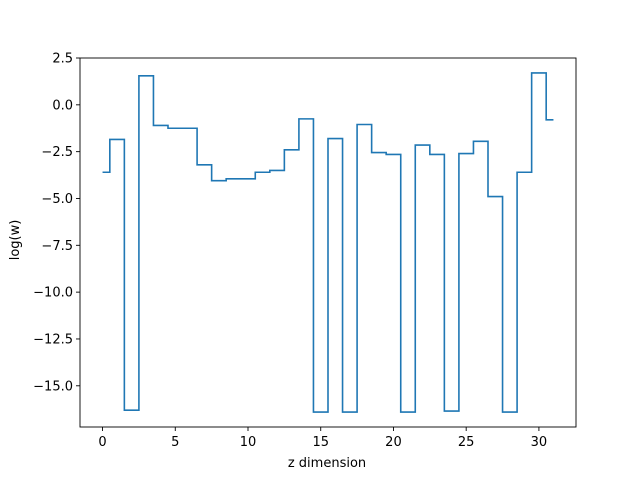 The height and width of the screenshot is (480, 640). What do you see at coordinates (62, 105) in the screenshot?
I see `y-tick-label: 0.0` at bounding box center [62, 105].